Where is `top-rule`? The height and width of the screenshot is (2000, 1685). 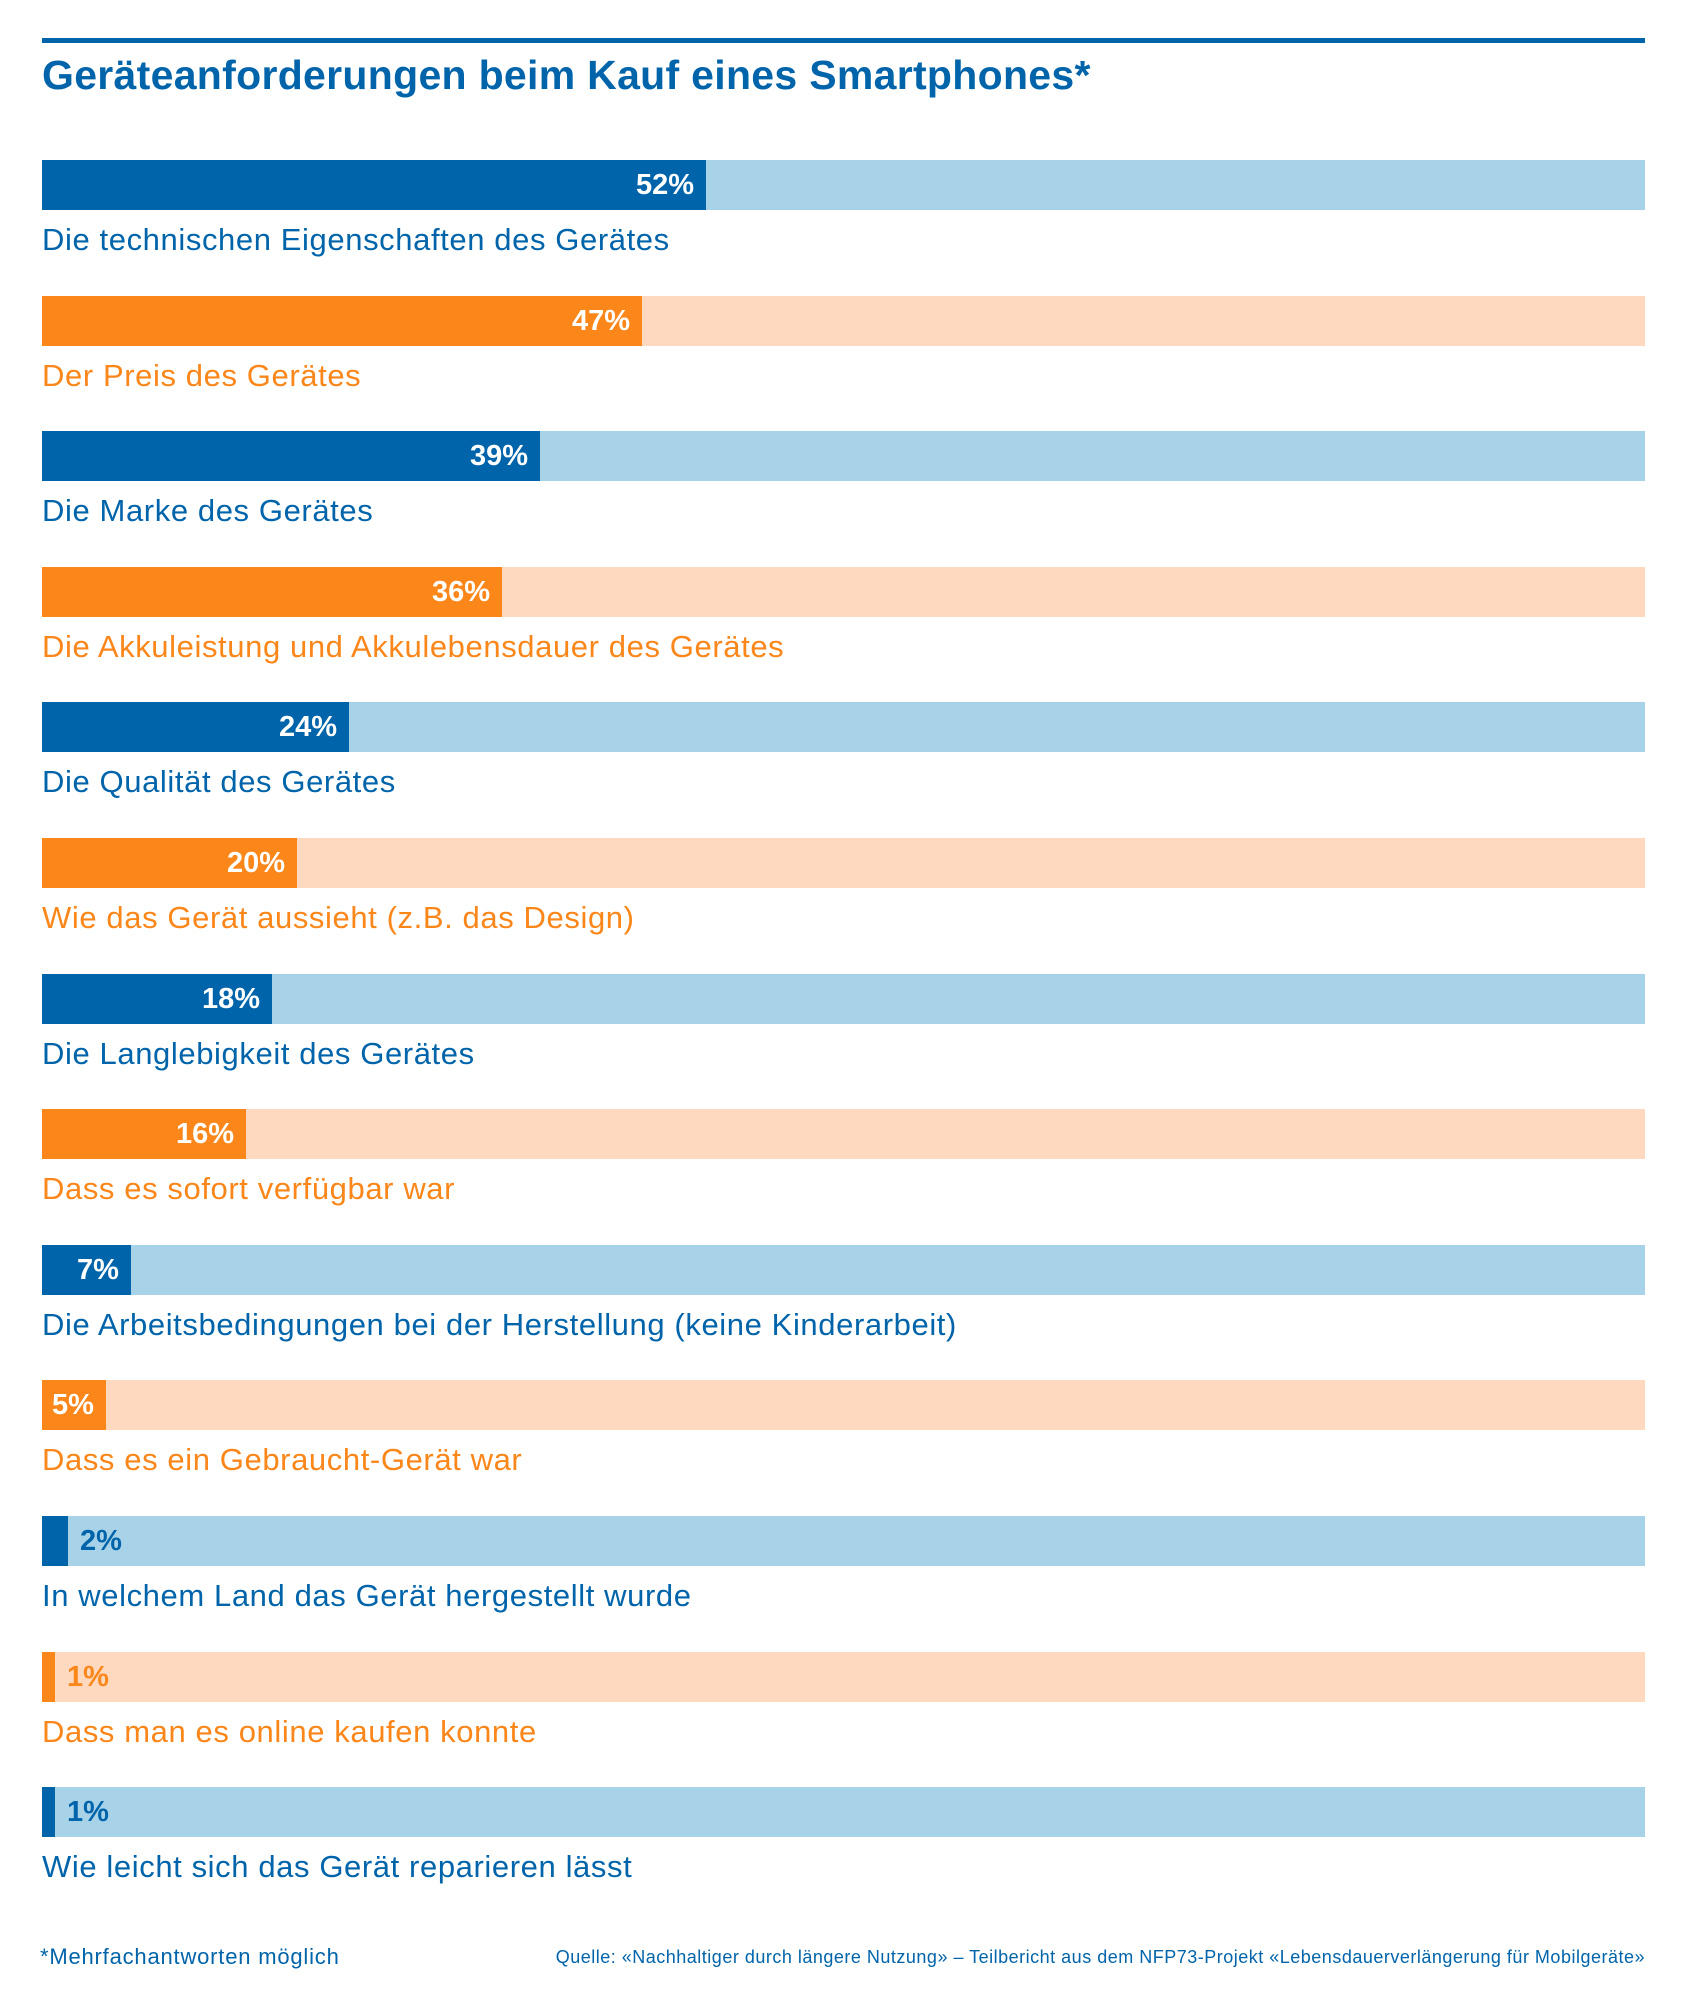
top-rule is located at coordinates (843, 40).